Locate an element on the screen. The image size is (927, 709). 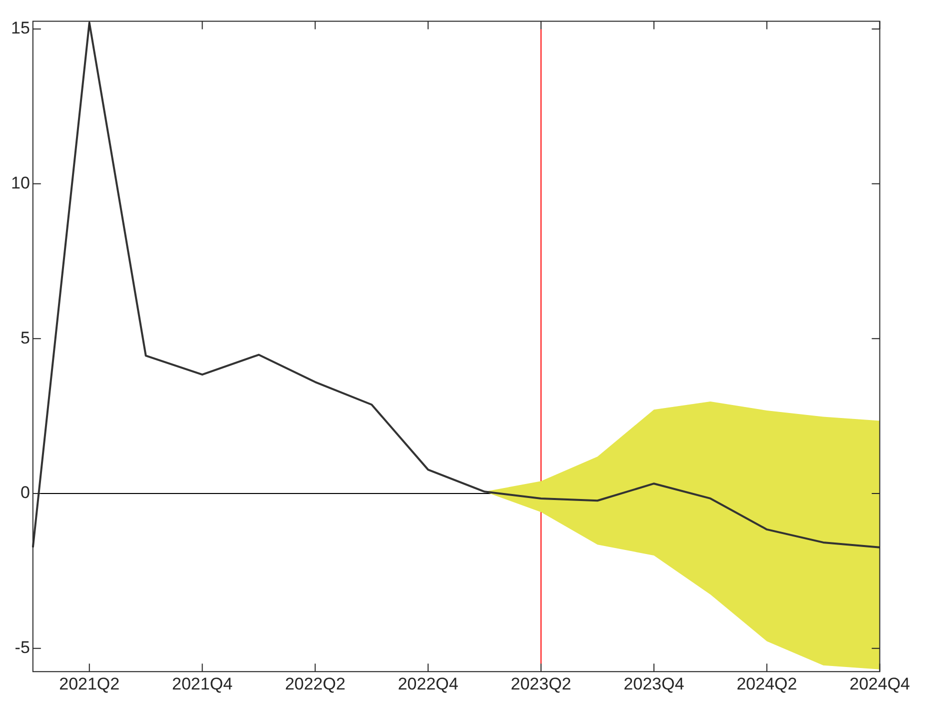
x-tick-label: 2021Q2 is located at coordinates (89, 684).